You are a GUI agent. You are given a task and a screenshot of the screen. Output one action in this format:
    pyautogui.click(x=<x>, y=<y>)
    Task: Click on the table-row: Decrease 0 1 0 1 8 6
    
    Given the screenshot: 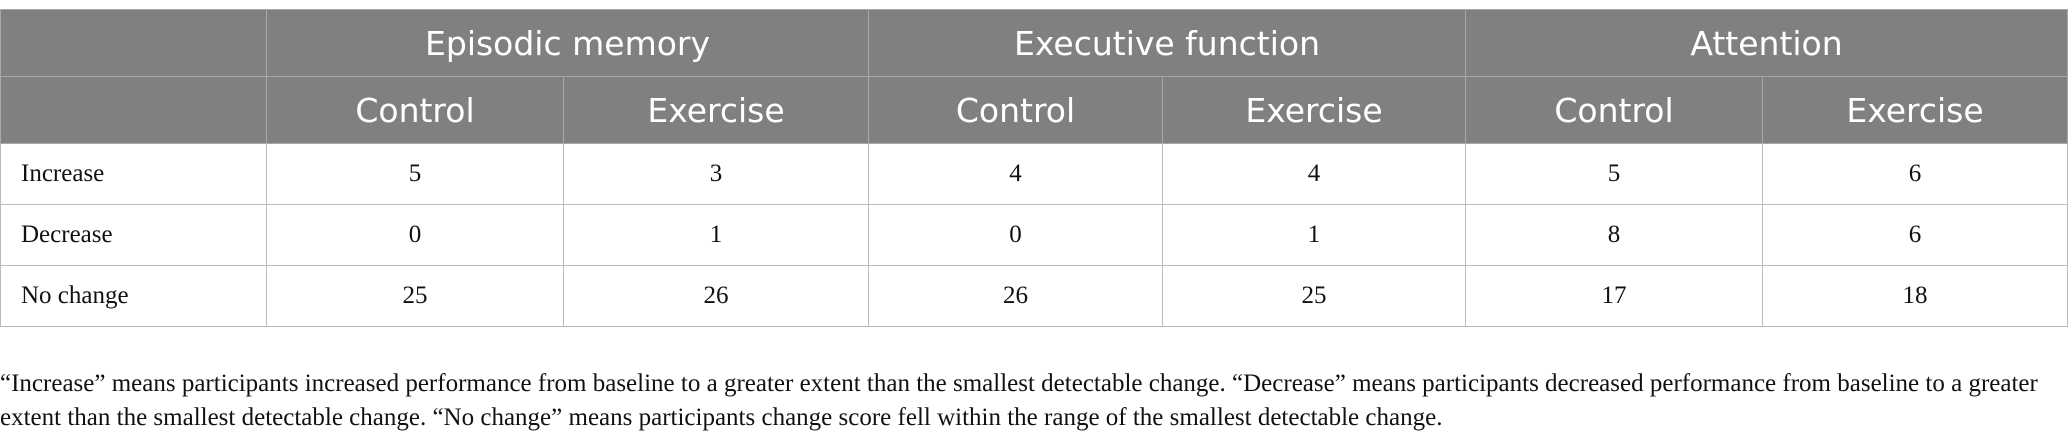 What is the action you would take?
    pyautogui.click(x=1034, y=235)
    